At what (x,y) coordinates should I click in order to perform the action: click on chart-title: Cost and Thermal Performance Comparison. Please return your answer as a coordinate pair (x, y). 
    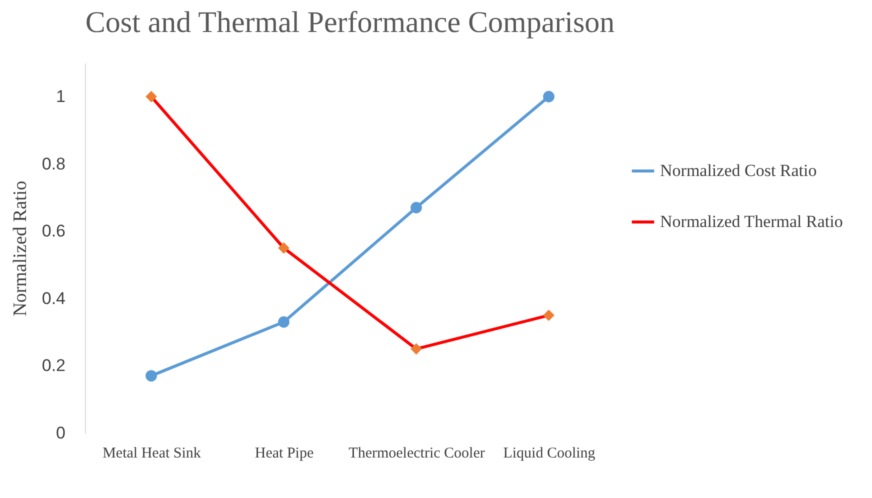
    Looking at the image, I should click on (350, 22).